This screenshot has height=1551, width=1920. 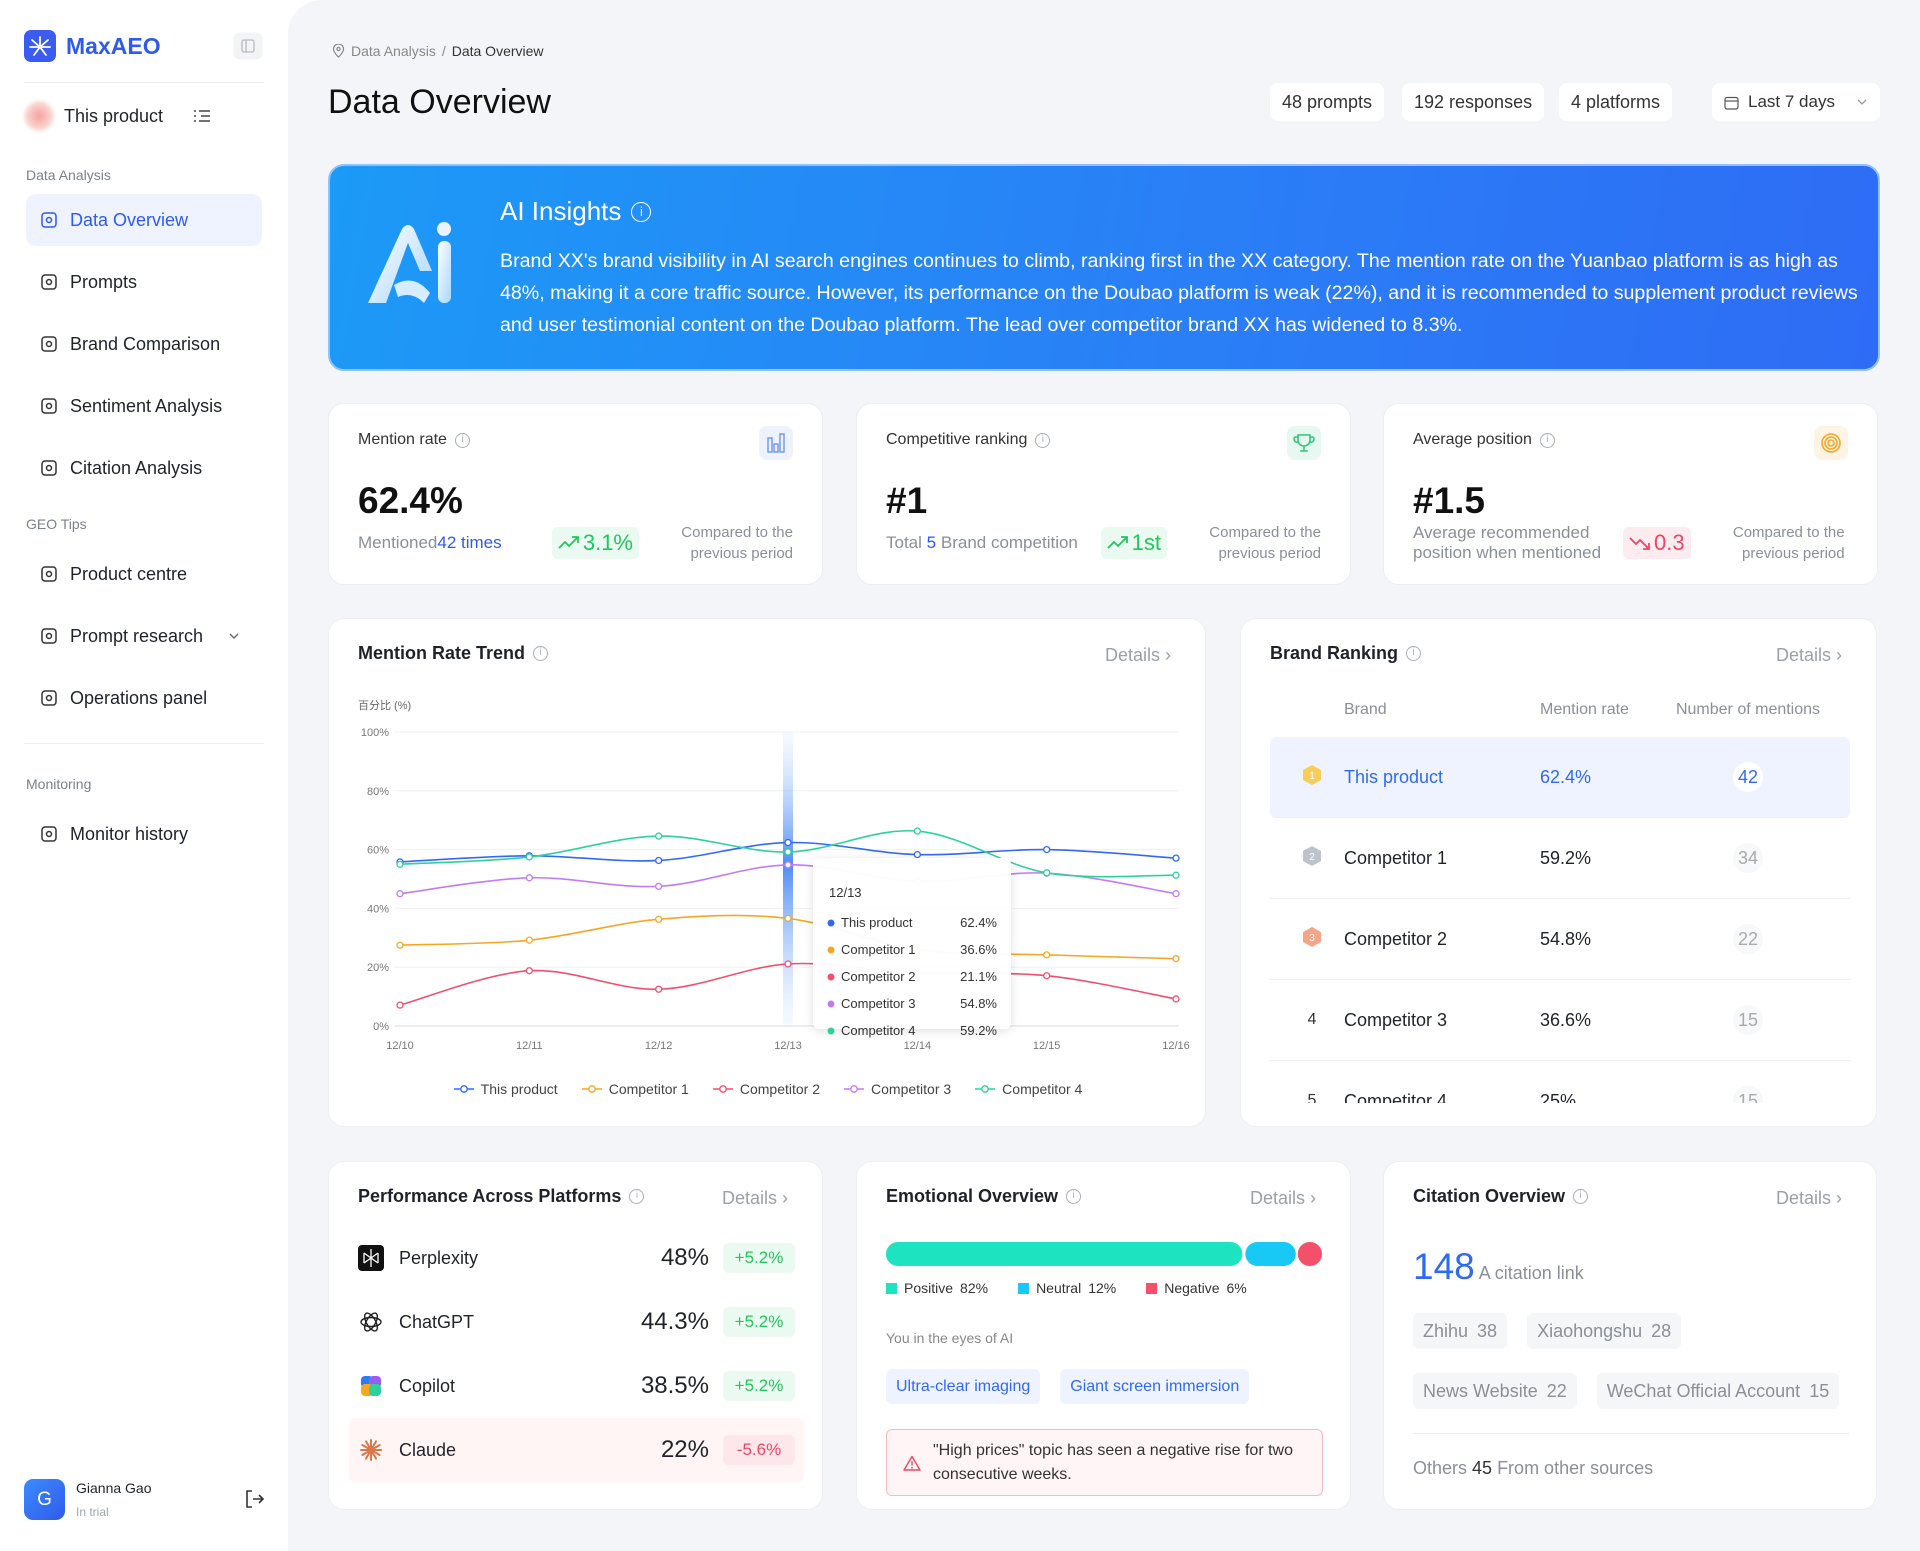 What do you see at coordinates (144, 344) in the screenshot?
I see `nav-item: Brand Comparison` at bounding box center [144, 344].